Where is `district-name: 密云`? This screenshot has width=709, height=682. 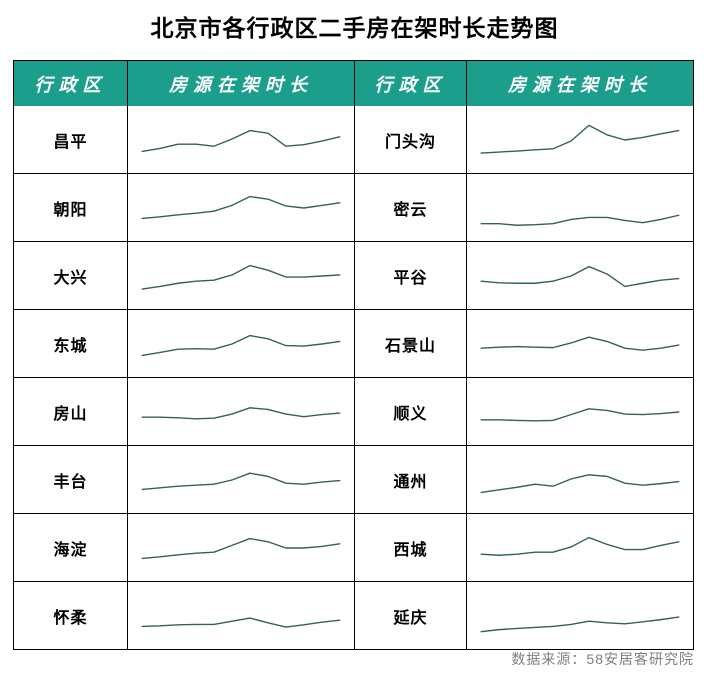
district-name: 密云 is located at coordinates (410, 207).